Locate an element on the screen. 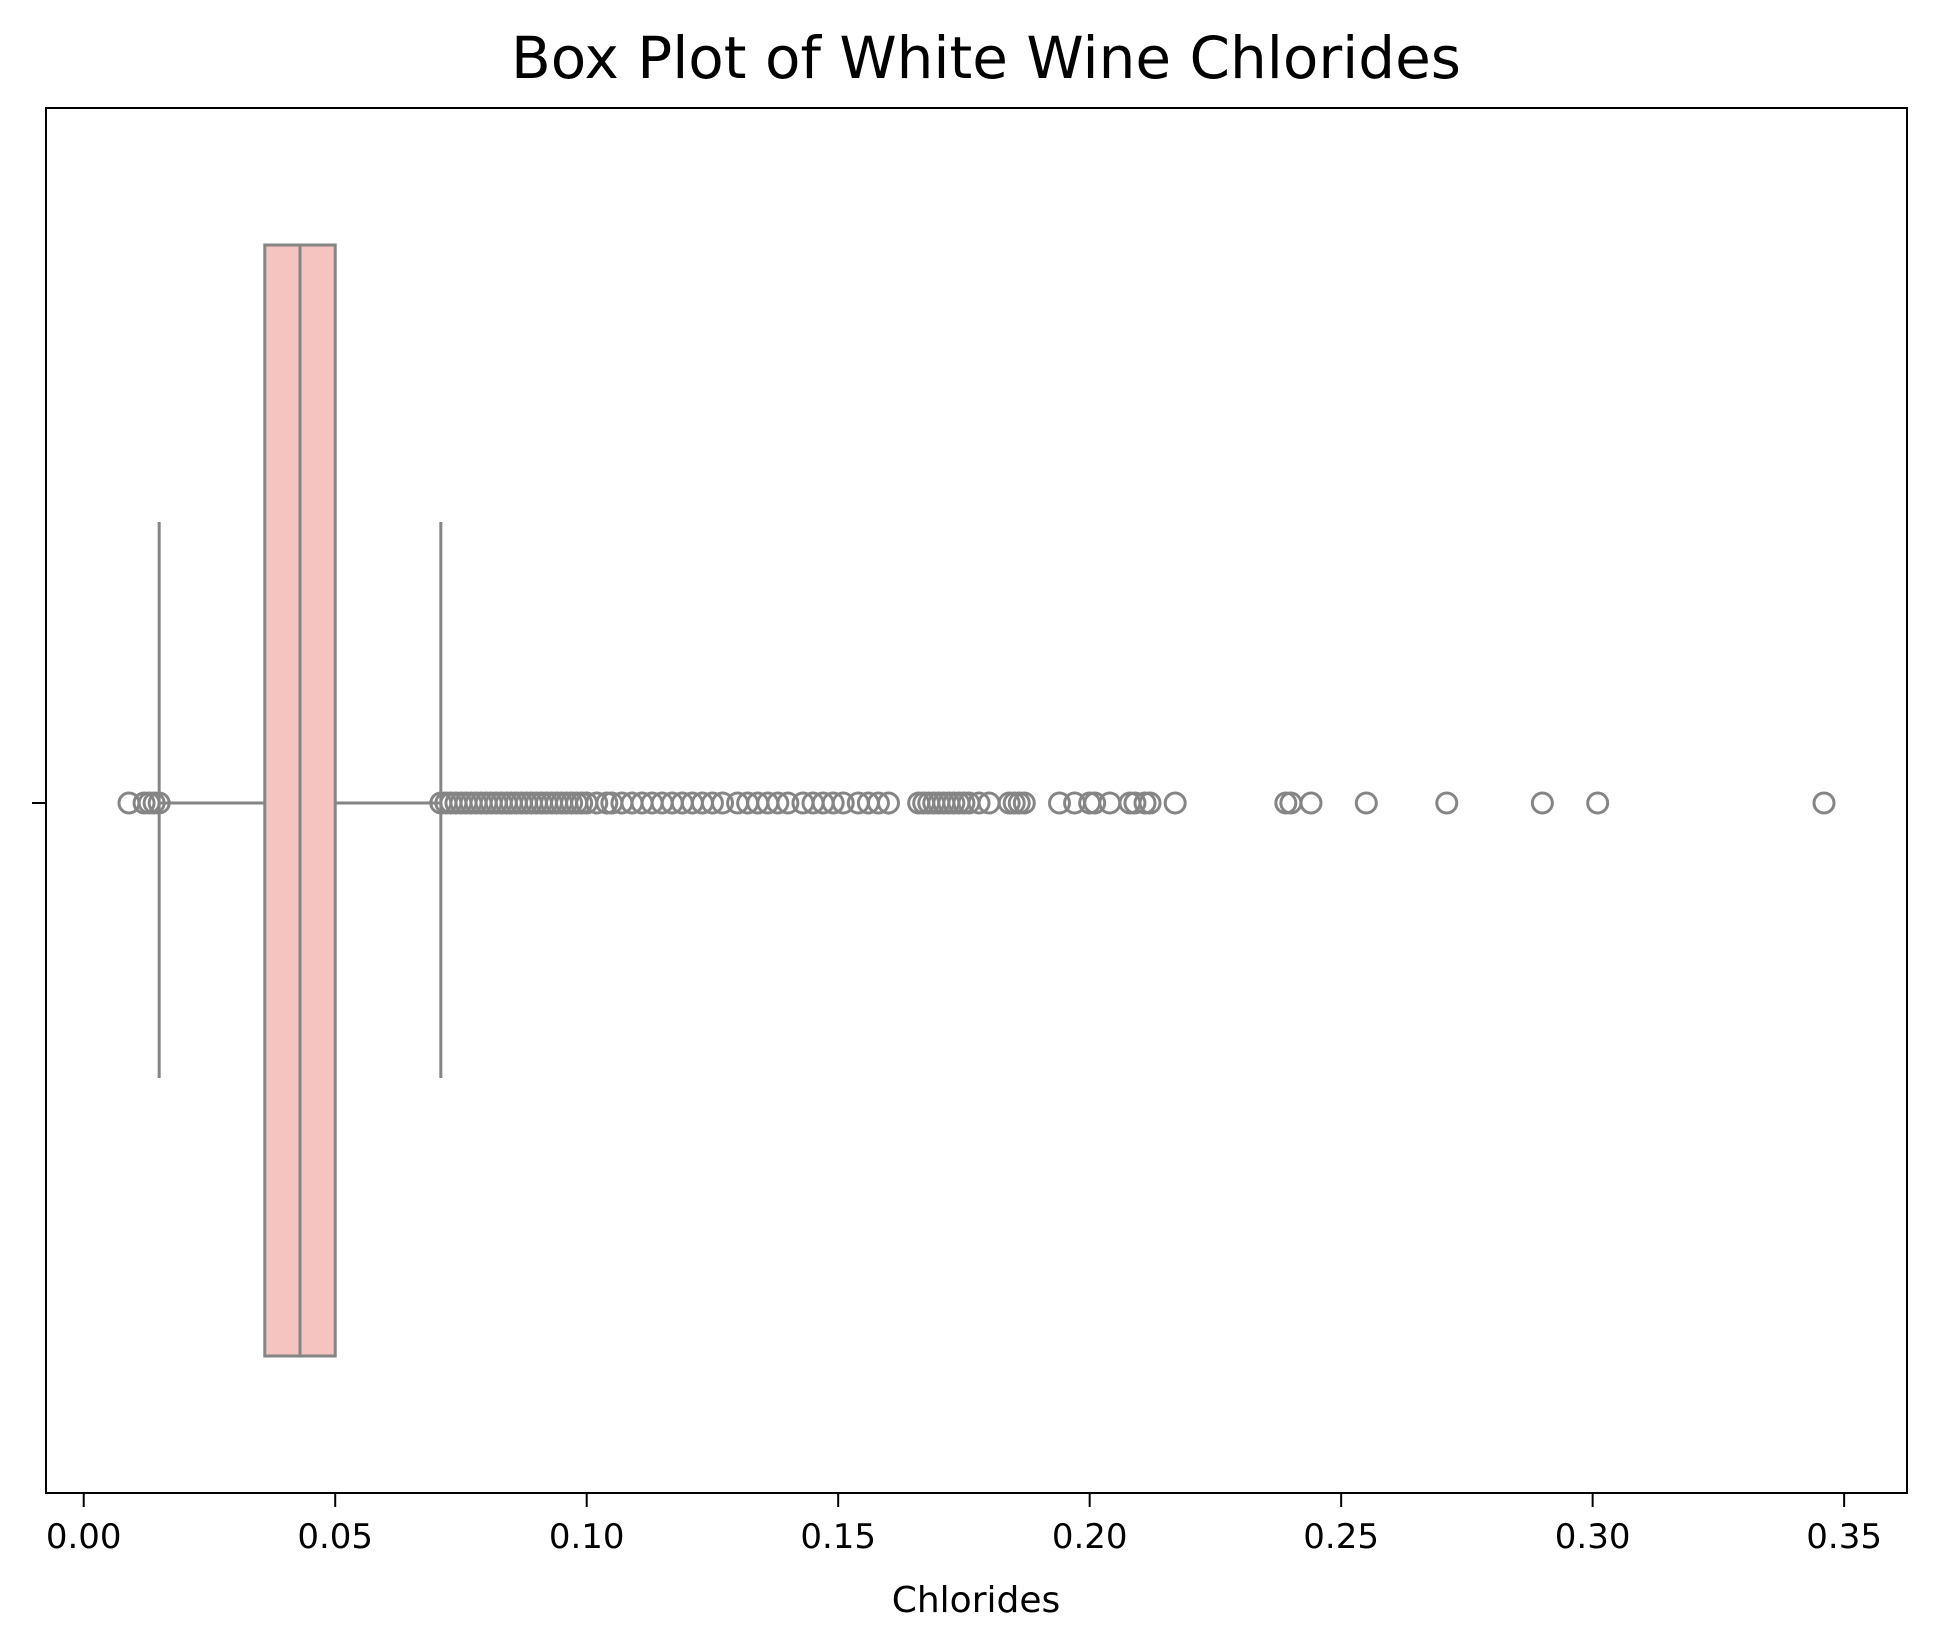 The width and height of the screenshot is (1934, 1652). chart-title: Box Plot of White Wine Chlorides is located at coordinates (986, 58).